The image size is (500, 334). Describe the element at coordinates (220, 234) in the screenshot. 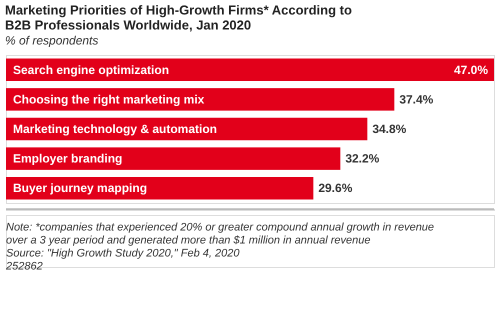

I see `text: Note: *companies that experienced 20% or greater compound annual growth in revenue over a 3 year period and generated more than $1 million in annual revenue` at that location.